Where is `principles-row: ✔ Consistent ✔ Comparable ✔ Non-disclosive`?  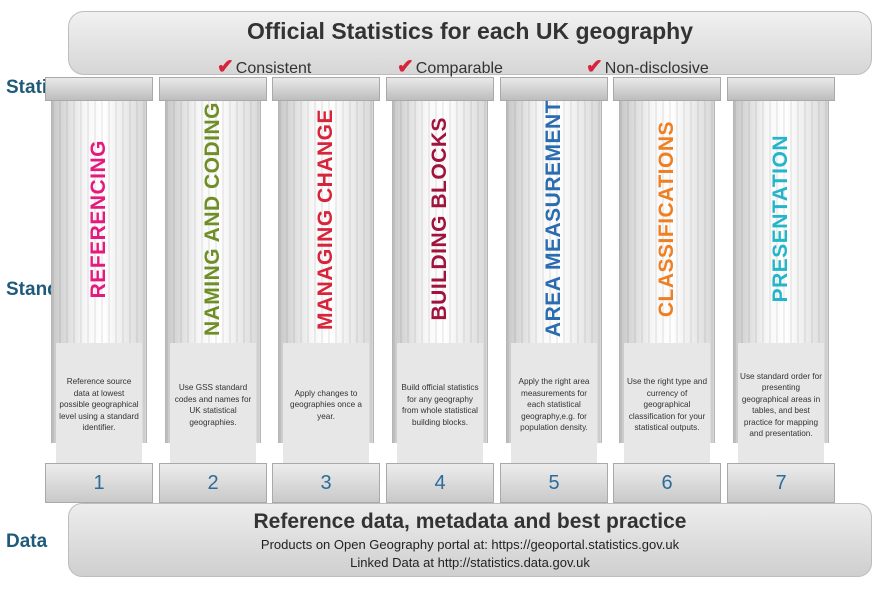 principles-row: ✔ Consistent ✔ Comparable ✔ Non-disclosive is located at coordinates (470, 66).